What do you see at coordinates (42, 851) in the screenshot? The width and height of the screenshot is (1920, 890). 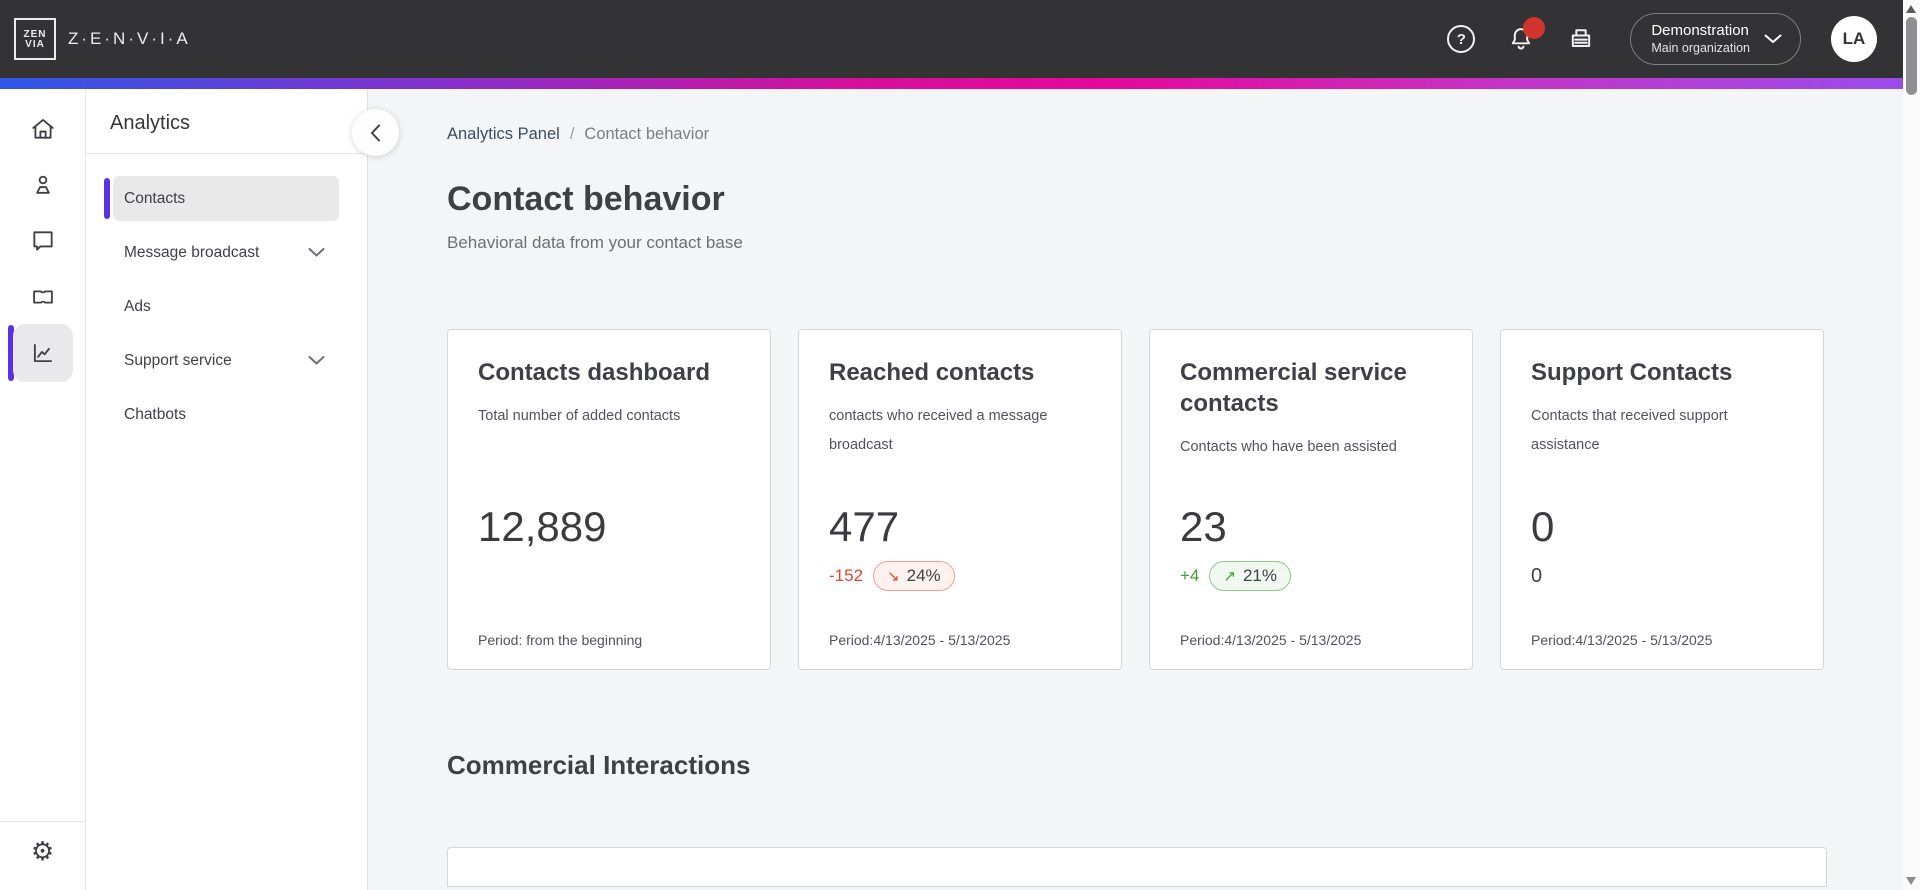 I see `settings-gear-icon: ⚙` at bounding box center [42, 851].